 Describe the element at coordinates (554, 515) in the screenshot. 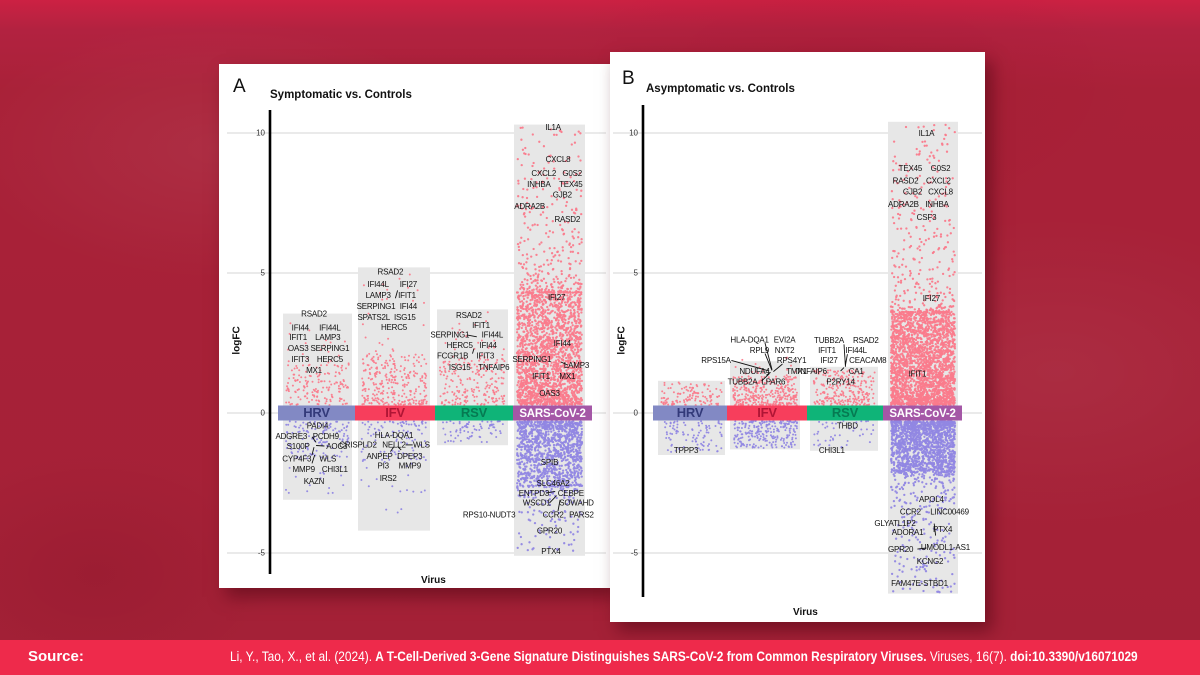

I see `gene-label: CCR2` at that location.